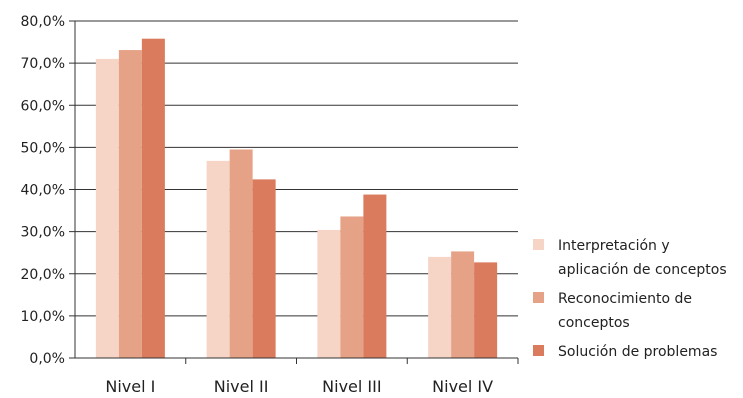 Image resolution: width=743 pixels, height=398 pixels. Describe the element at coordinates (43, 106) in the screenshot. I see `y-tick-label: 60,0%` at that location.